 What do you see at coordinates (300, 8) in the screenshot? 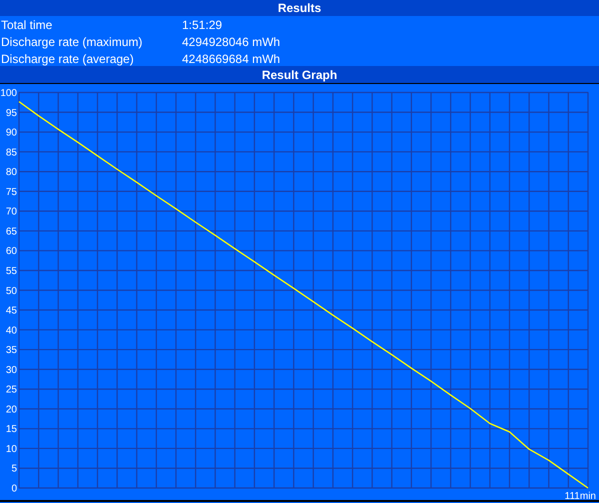
I see `text: Results` at bounding box center [300, 8].